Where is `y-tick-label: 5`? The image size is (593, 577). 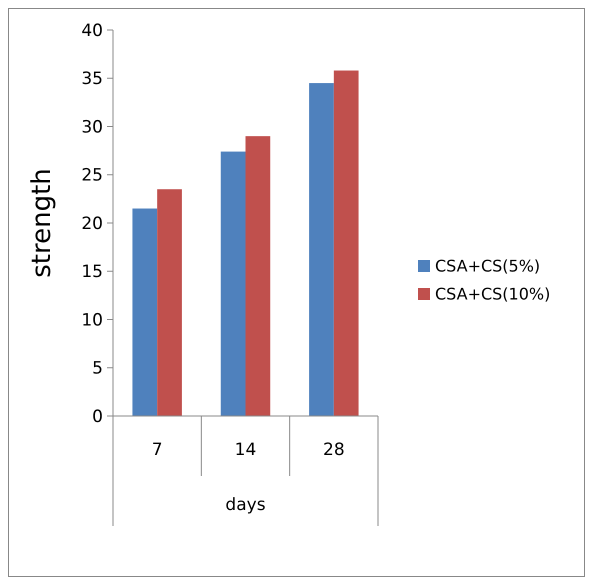
y-tick-label: 5 is located at coordinates (97, 368).